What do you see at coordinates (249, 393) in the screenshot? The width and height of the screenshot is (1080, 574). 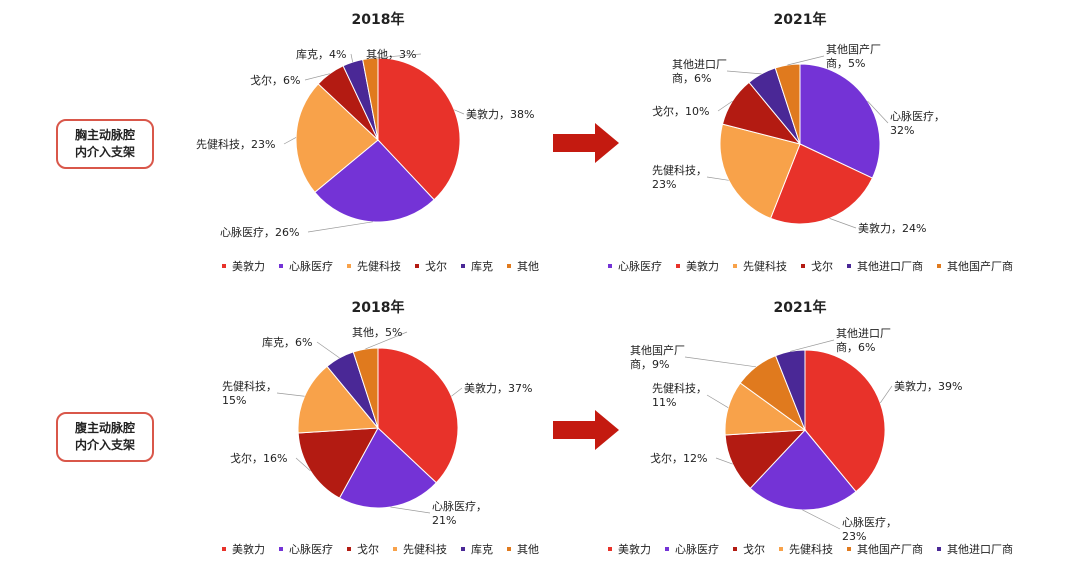 I see `slice-label: 先健科技， 15%` at bounding box center [249, 393].